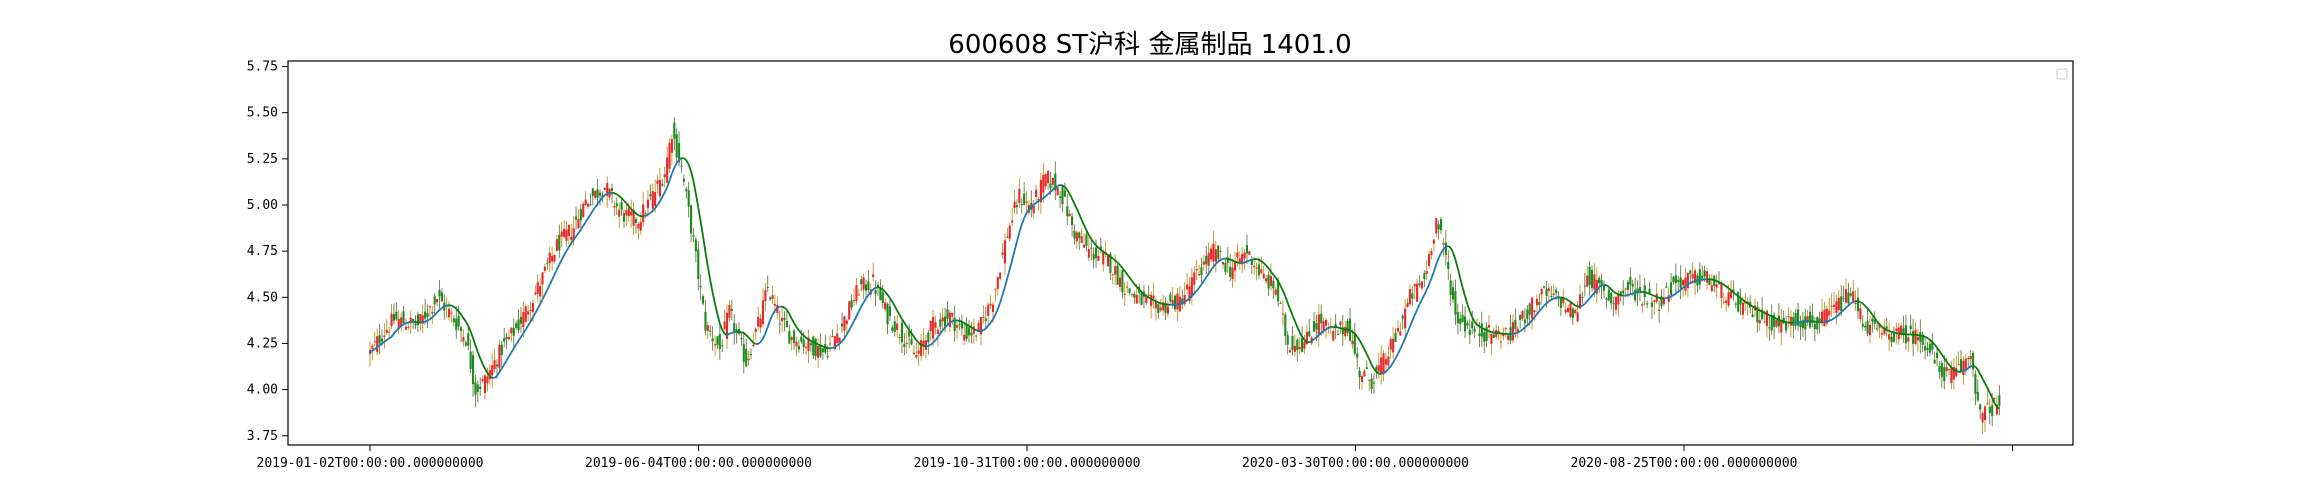 This screenshot has height=500, width=2300. Describe the element at coordinates (2062, 74) in the screenshot. I see `legend-box` at that location.